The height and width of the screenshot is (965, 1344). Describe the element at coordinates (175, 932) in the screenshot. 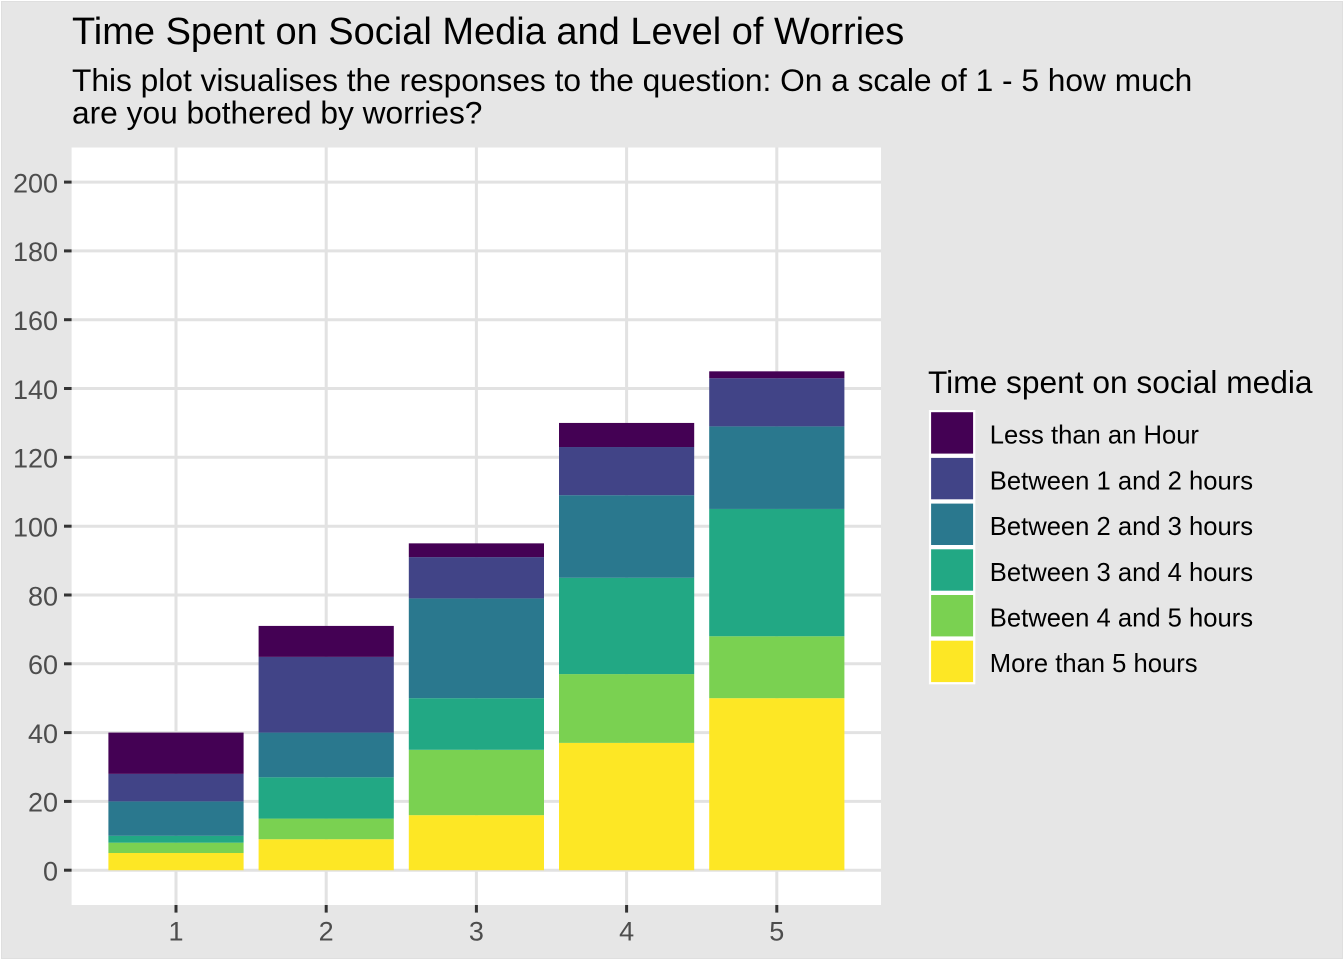

I see `svg-text: 1` at that location.